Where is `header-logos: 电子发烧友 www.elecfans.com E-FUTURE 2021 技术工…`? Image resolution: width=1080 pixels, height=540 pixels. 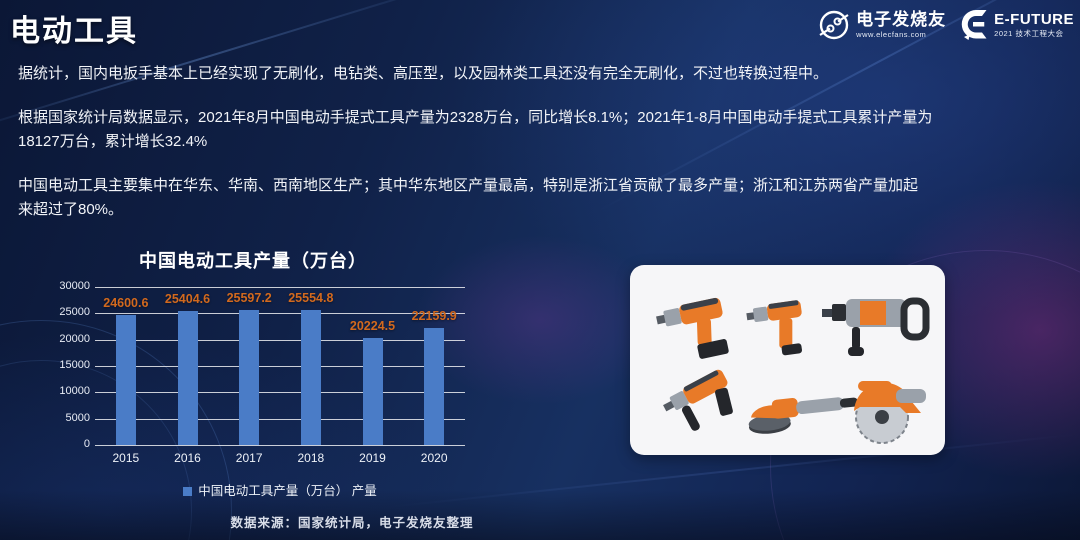 header-logos: 电子发烧友 www.elecfans.com E-FUTURE 2021 技术工… is located at coordinates (946, 25).